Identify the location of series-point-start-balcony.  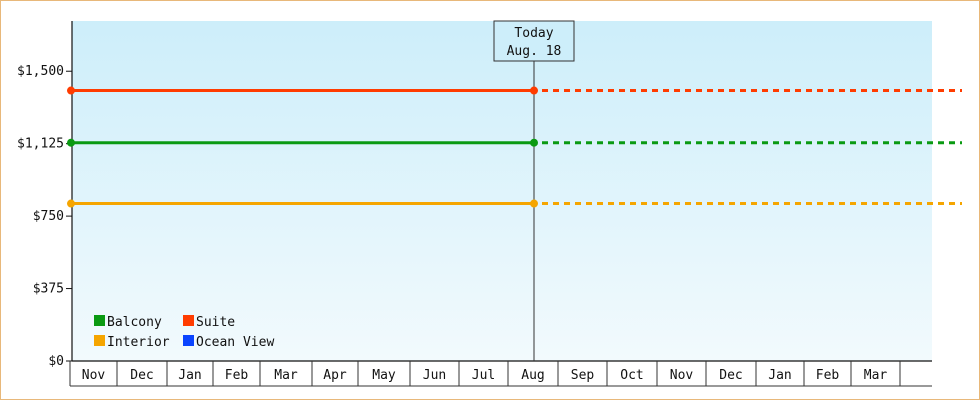
(71, 142).